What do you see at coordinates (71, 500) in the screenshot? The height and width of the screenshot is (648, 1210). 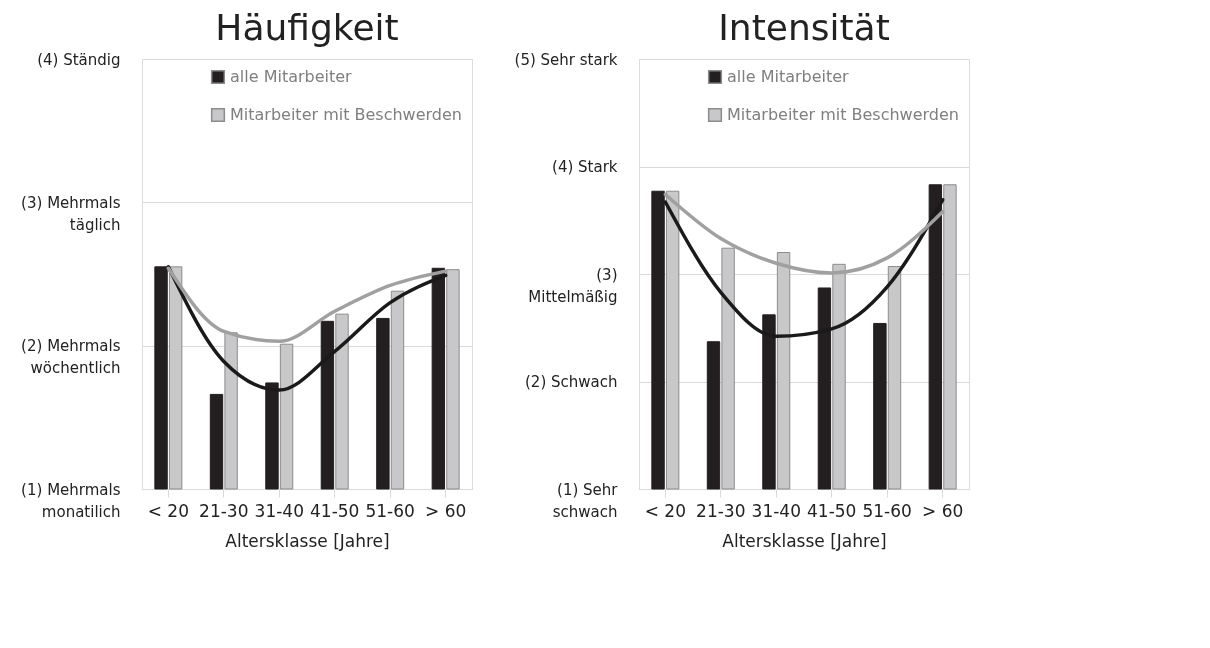 I see `y-tick-label: (1) Mehrmals monatilich` at bounding box center [71, 500].